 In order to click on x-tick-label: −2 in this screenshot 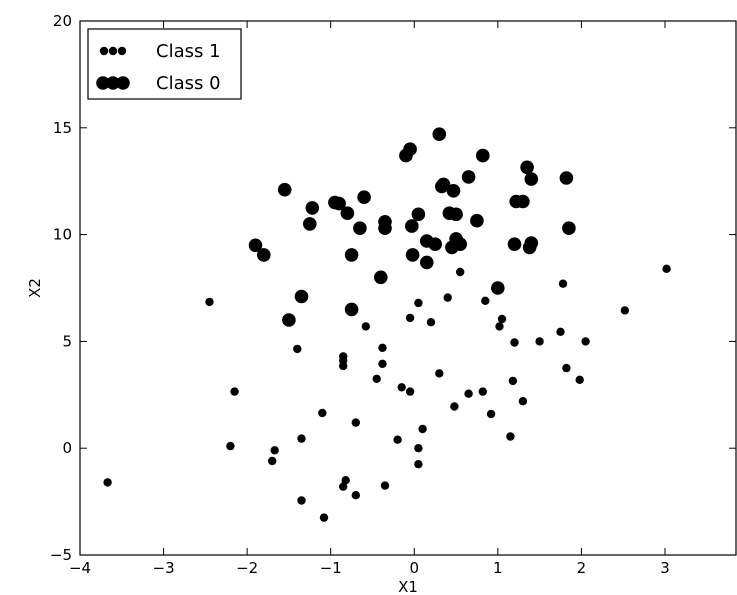, I will do `click(247, 568)`.